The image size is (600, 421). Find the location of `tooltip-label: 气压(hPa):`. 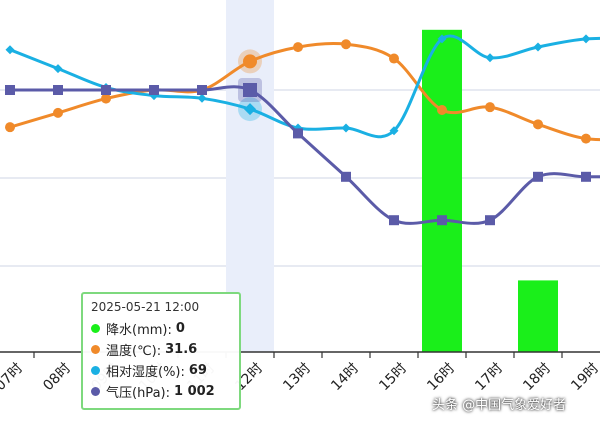

tooltip-label: 气压(hPa): is located at coordinates (138, 393).